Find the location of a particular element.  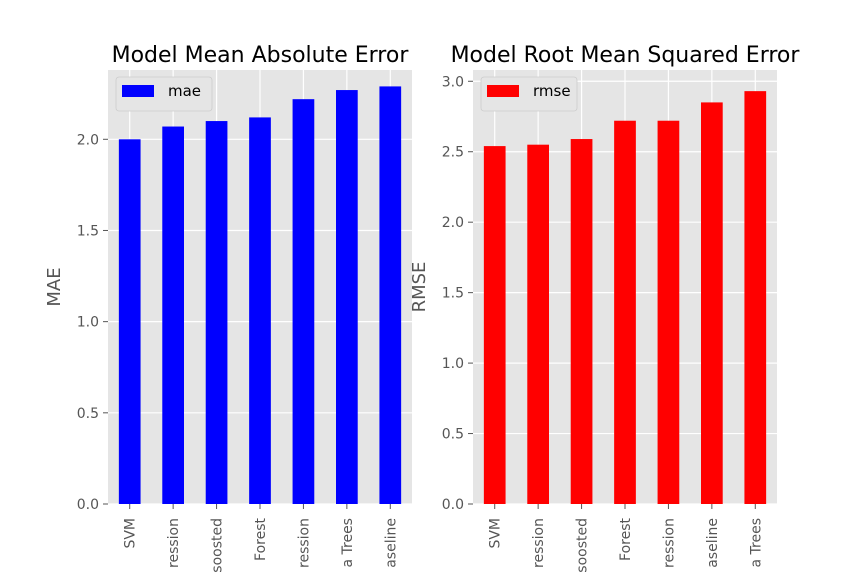

rmse-legend-swatch is located at coordinates (503, 91).